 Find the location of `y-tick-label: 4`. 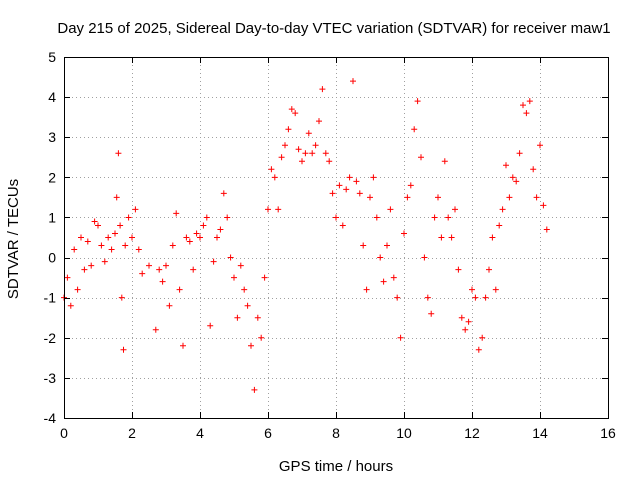

y-tick-label: 4 is located at coordinates (52, 97).